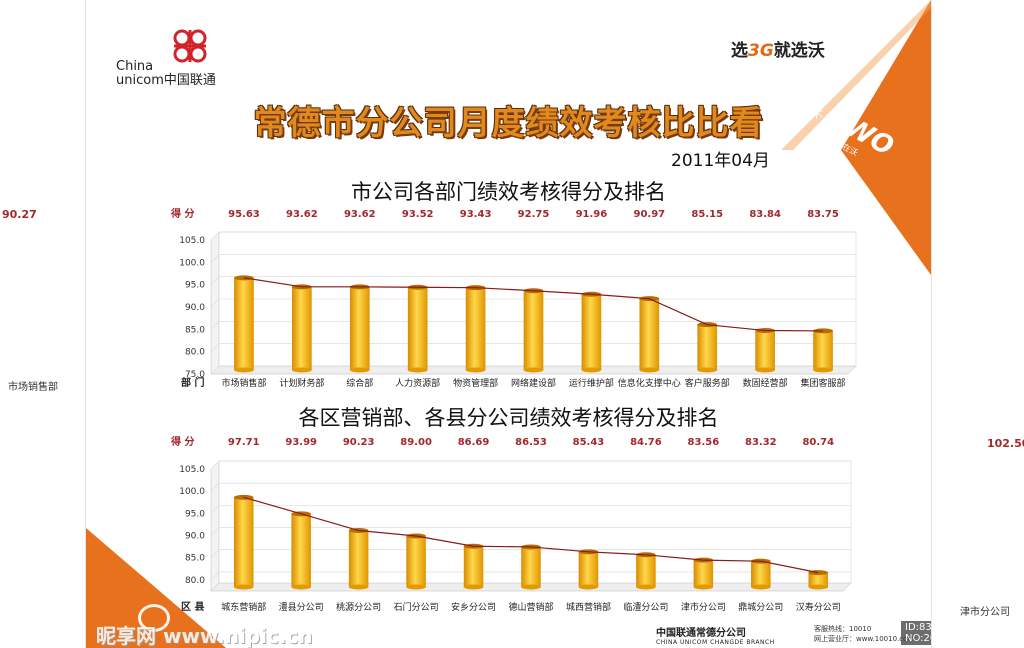 The width and height of the screenshot is (1024, 648). What do you see at coordinates (416, 607) in the screenshot?
I see `x-tick-label: 石门分公司` at bounding box center [416, 607].